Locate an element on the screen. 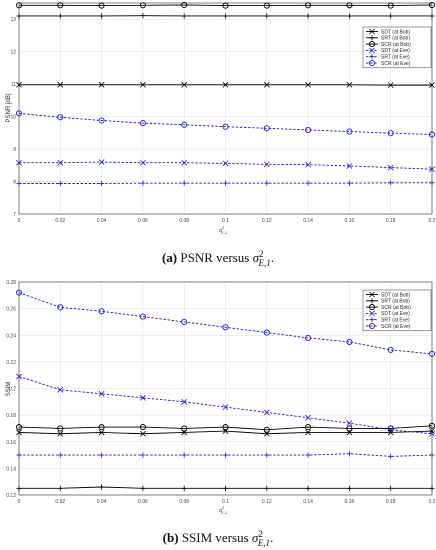 The image size is (436, 550). ssim-xtick-label: 0.14 is located at coordinates (308, 502).